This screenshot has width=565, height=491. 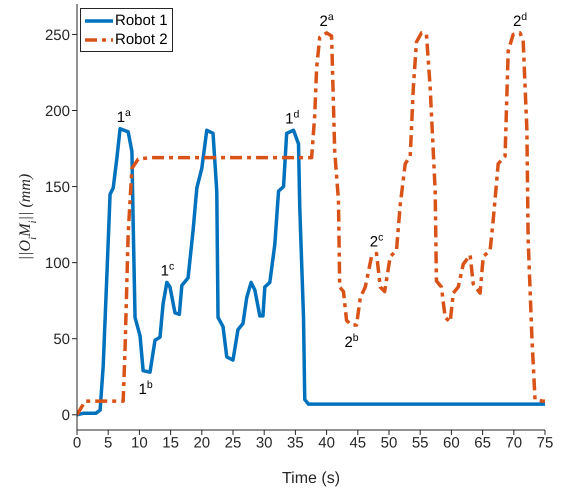 What do you see at coordinates (170, 443) in the screenshot?
I see `x-tick-label: 15` at bounding box center [170, 443].